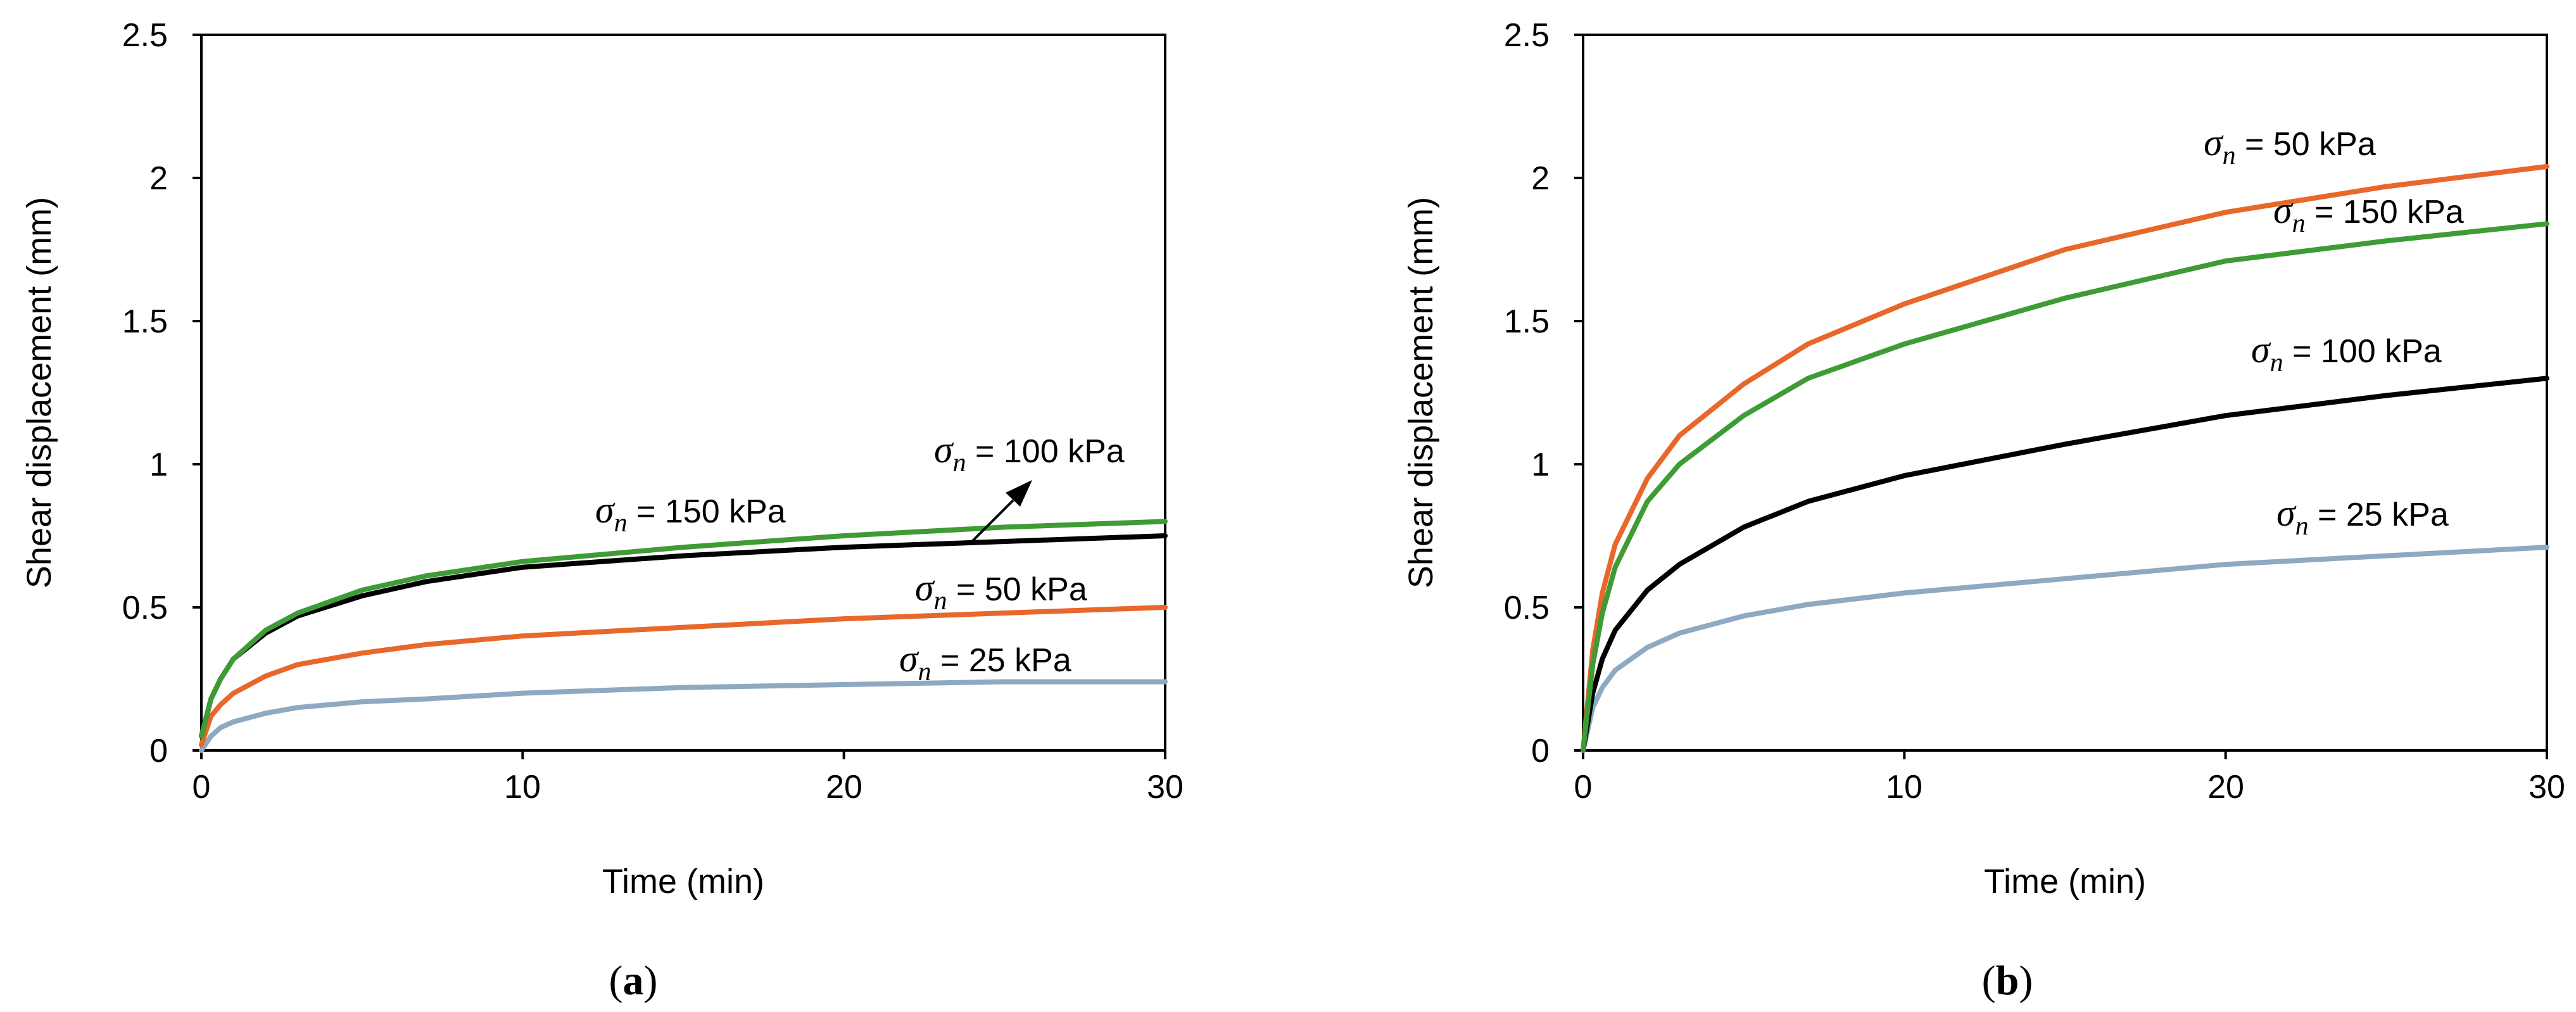 The width and height of the screenshot is (2576, 1012). What do you see at coordinates (2368, 213) in the screenshot?
I see `series-label-b-150: σn = 150 kPa` at bounding box center [2368, 213].